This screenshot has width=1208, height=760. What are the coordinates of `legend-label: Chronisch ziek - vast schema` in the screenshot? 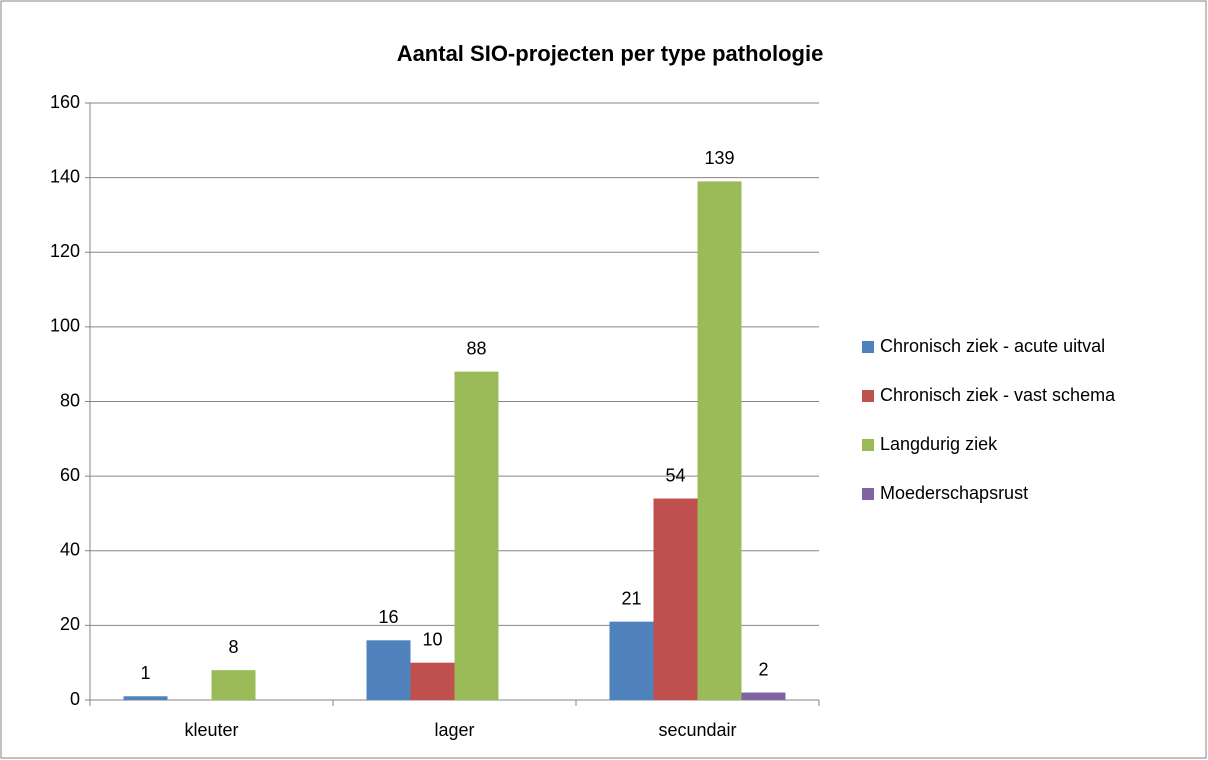 It's located at (998, 395).